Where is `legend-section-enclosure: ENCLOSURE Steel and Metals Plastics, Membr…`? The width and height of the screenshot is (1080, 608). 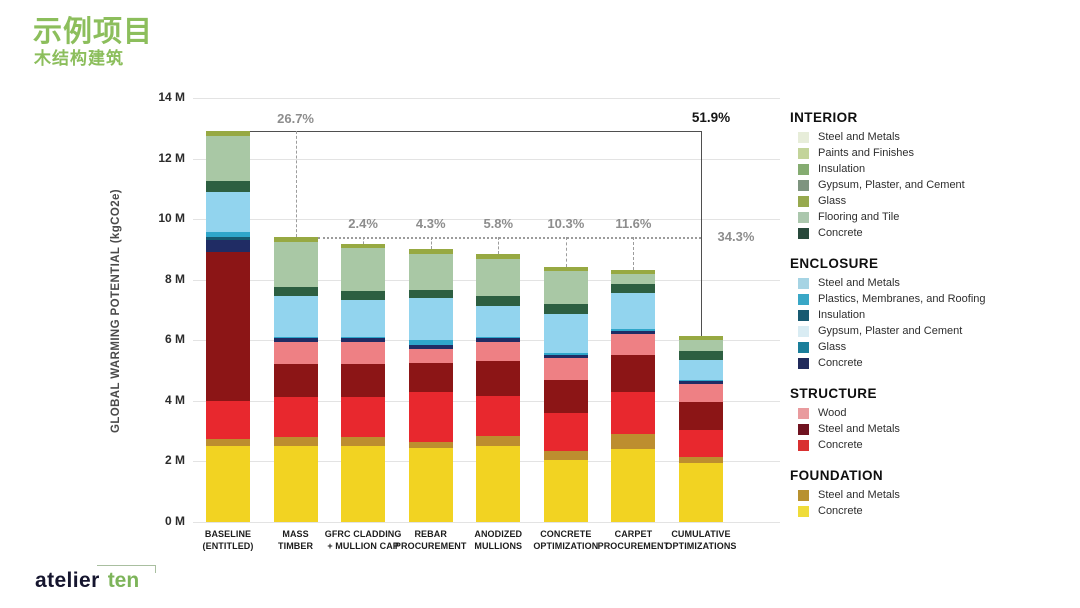
legend-section-enclosure: ENCLOSURE Steel and Metals Plastics, Membr… is located at coordinates (933, 312).